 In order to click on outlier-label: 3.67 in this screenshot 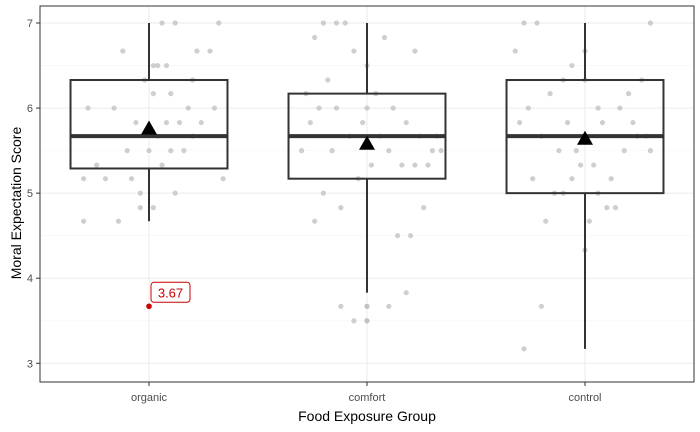, I will do `click(170, 292)`.